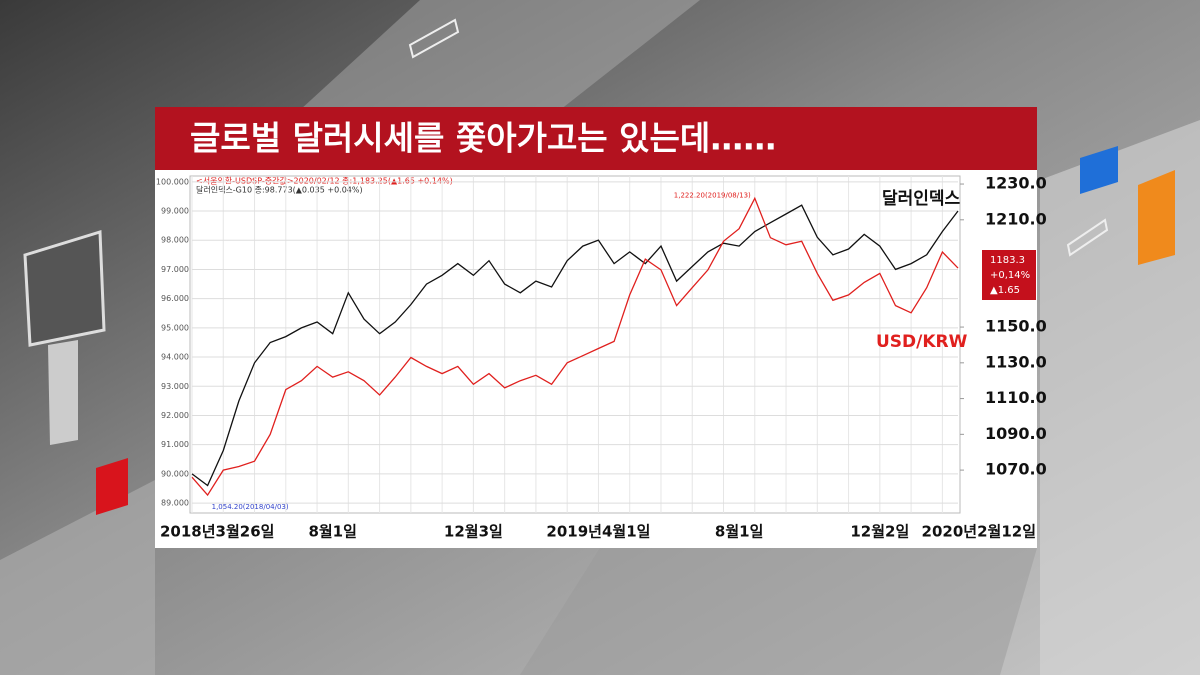  Describe the element at coordinates (1016, 218) in the screenshot. I see `y2-tick-label: 1210.0` at that location.